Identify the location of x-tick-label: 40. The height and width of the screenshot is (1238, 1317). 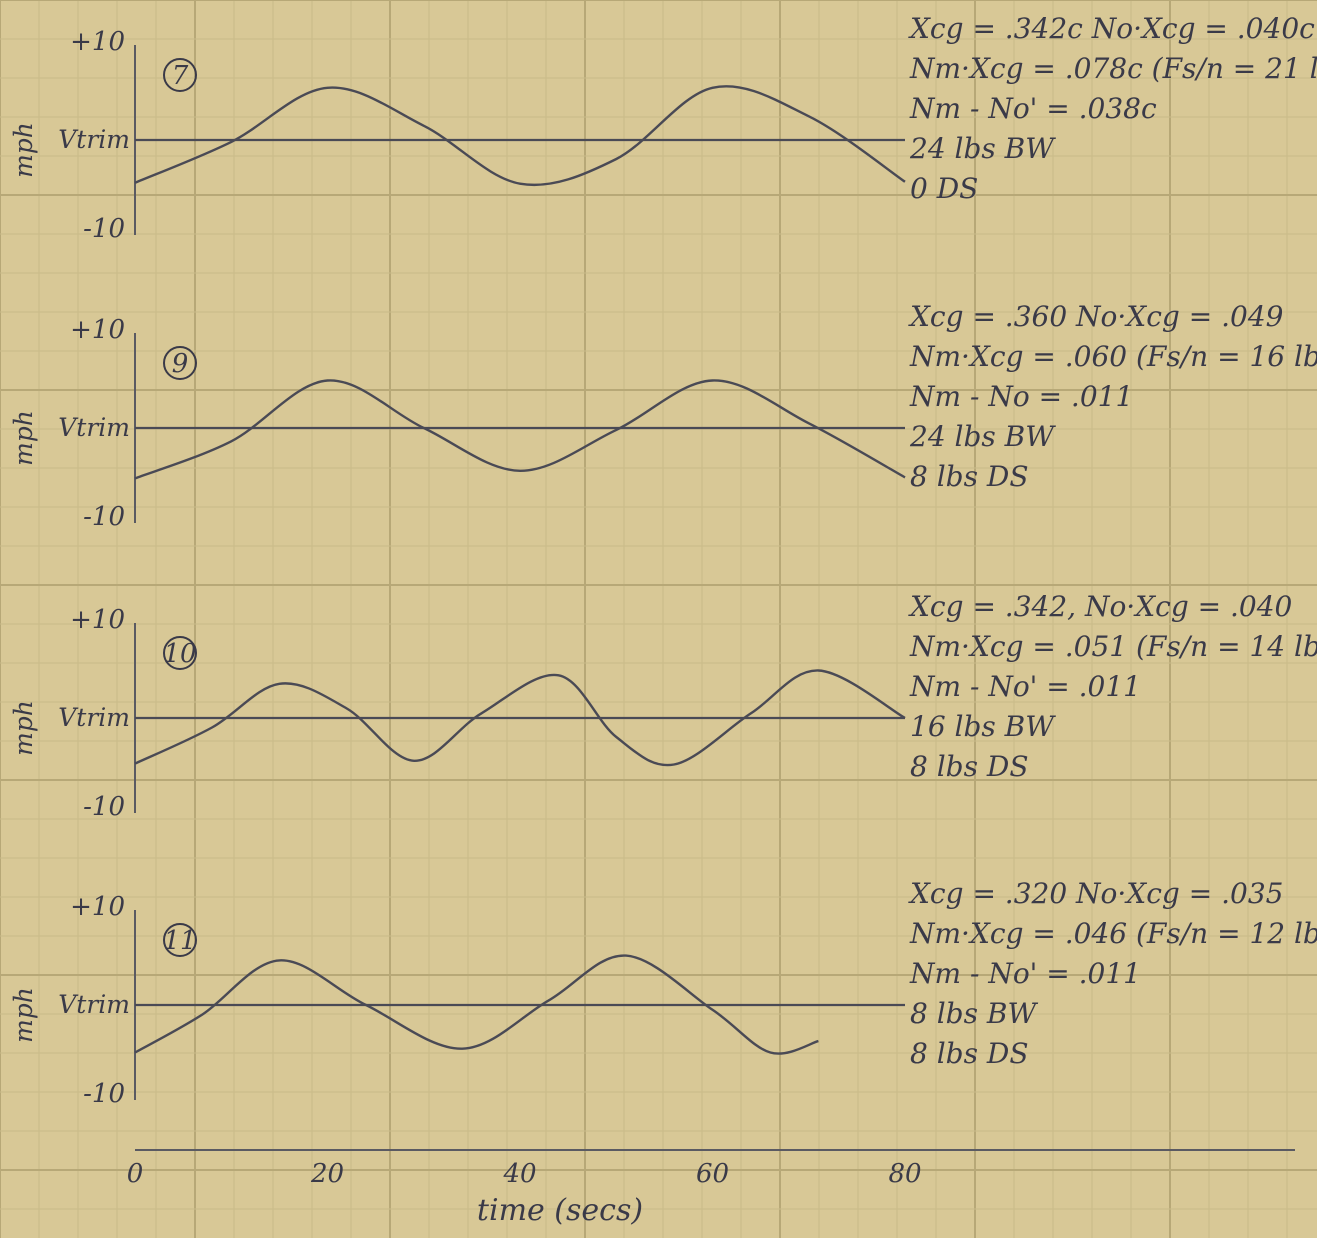
(519, 1174).